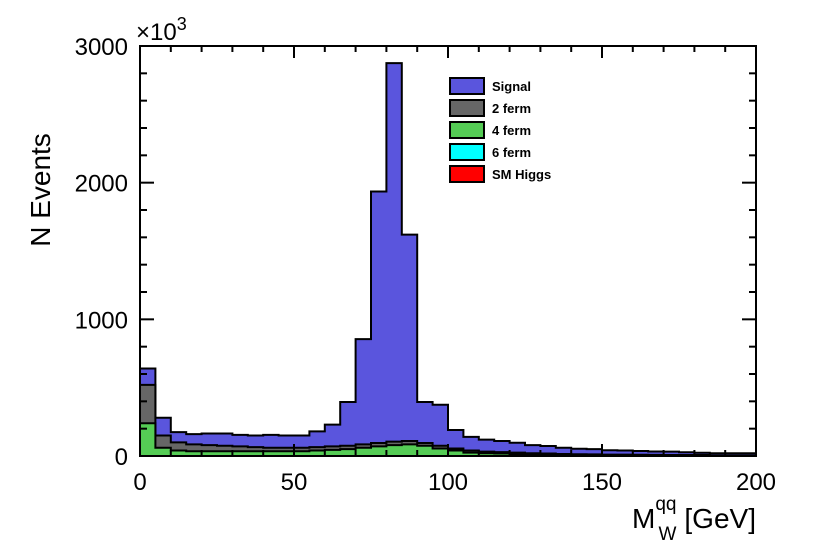  I want to click on legend-swatch-2-ferm, so click(467, 108).